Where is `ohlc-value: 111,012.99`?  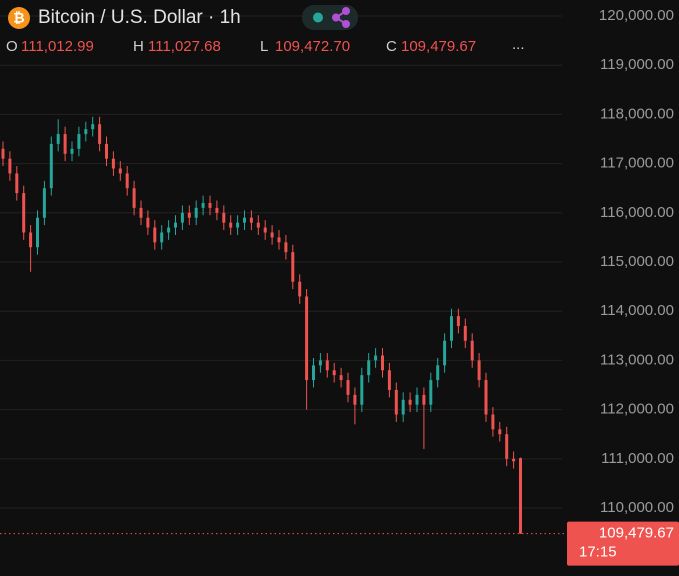 ohlc-value: 111,012.99 is located at coordinates (57, 46).